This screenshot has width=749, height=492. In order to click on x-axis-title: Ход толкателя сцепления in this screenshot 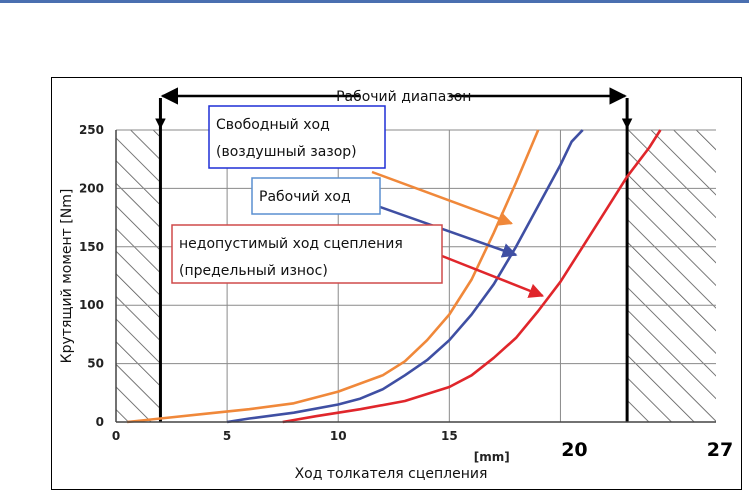, I will do `click(391, 474)`.